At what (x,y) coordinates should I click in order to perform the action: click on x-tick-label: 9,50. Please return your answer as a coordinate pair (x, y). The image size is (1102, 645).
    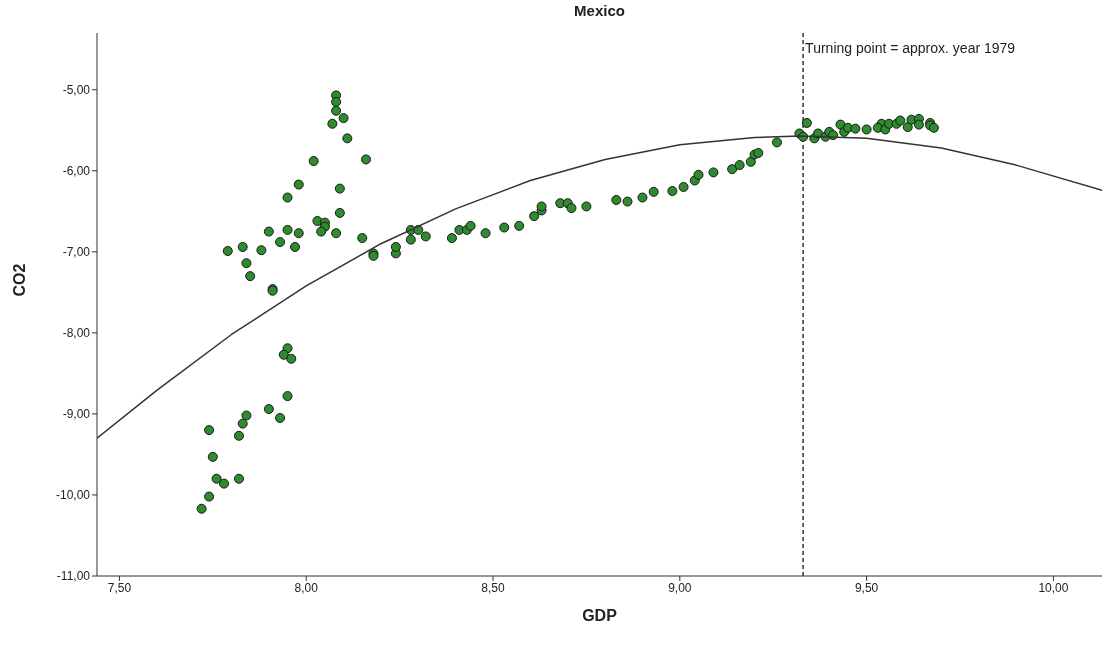
    Looking at the image, I should click on (866, 587).